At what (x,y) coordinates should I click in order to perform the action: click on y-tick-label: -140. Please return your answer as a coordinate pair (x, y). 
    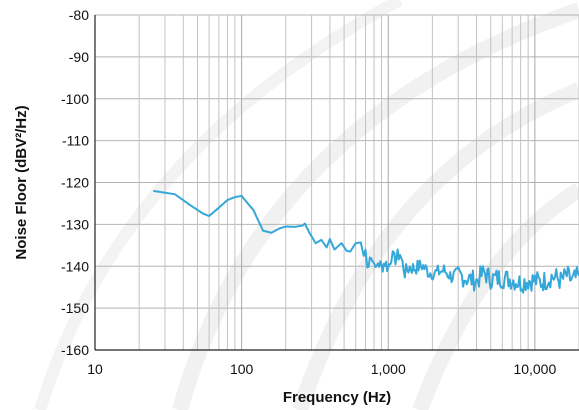
    Looking at the image, I should click on (75, 266).